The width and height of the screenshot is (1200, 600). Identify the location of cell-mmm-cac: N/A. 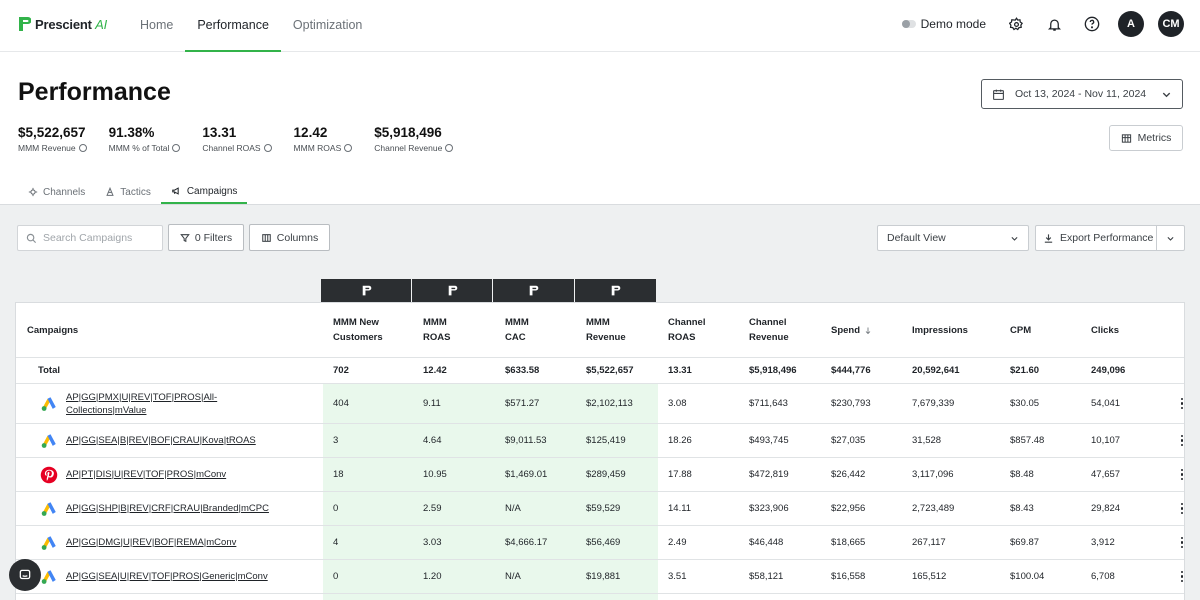
(513, 508).